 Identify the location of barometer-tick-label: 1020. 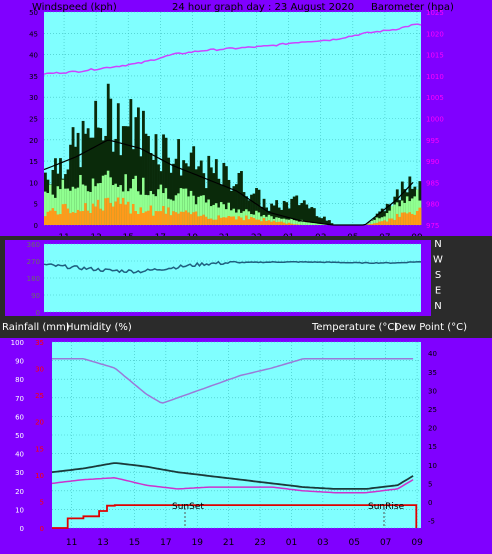
(435, 34).